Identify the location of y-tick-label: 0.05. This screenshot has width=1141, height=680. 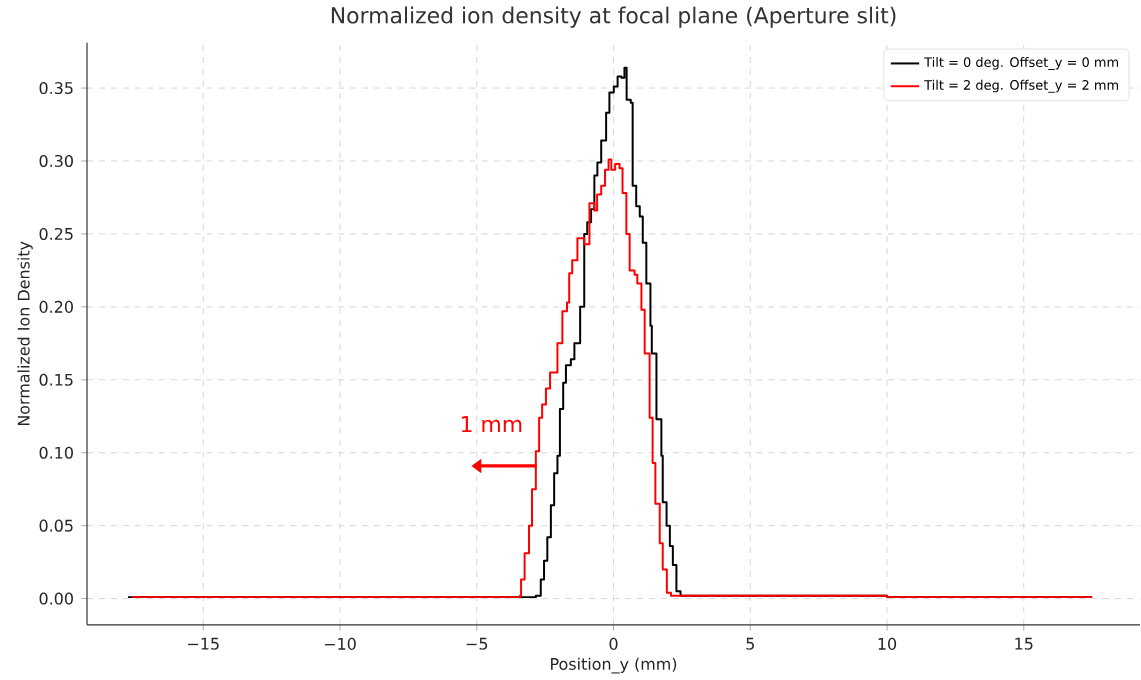
(56, 525).